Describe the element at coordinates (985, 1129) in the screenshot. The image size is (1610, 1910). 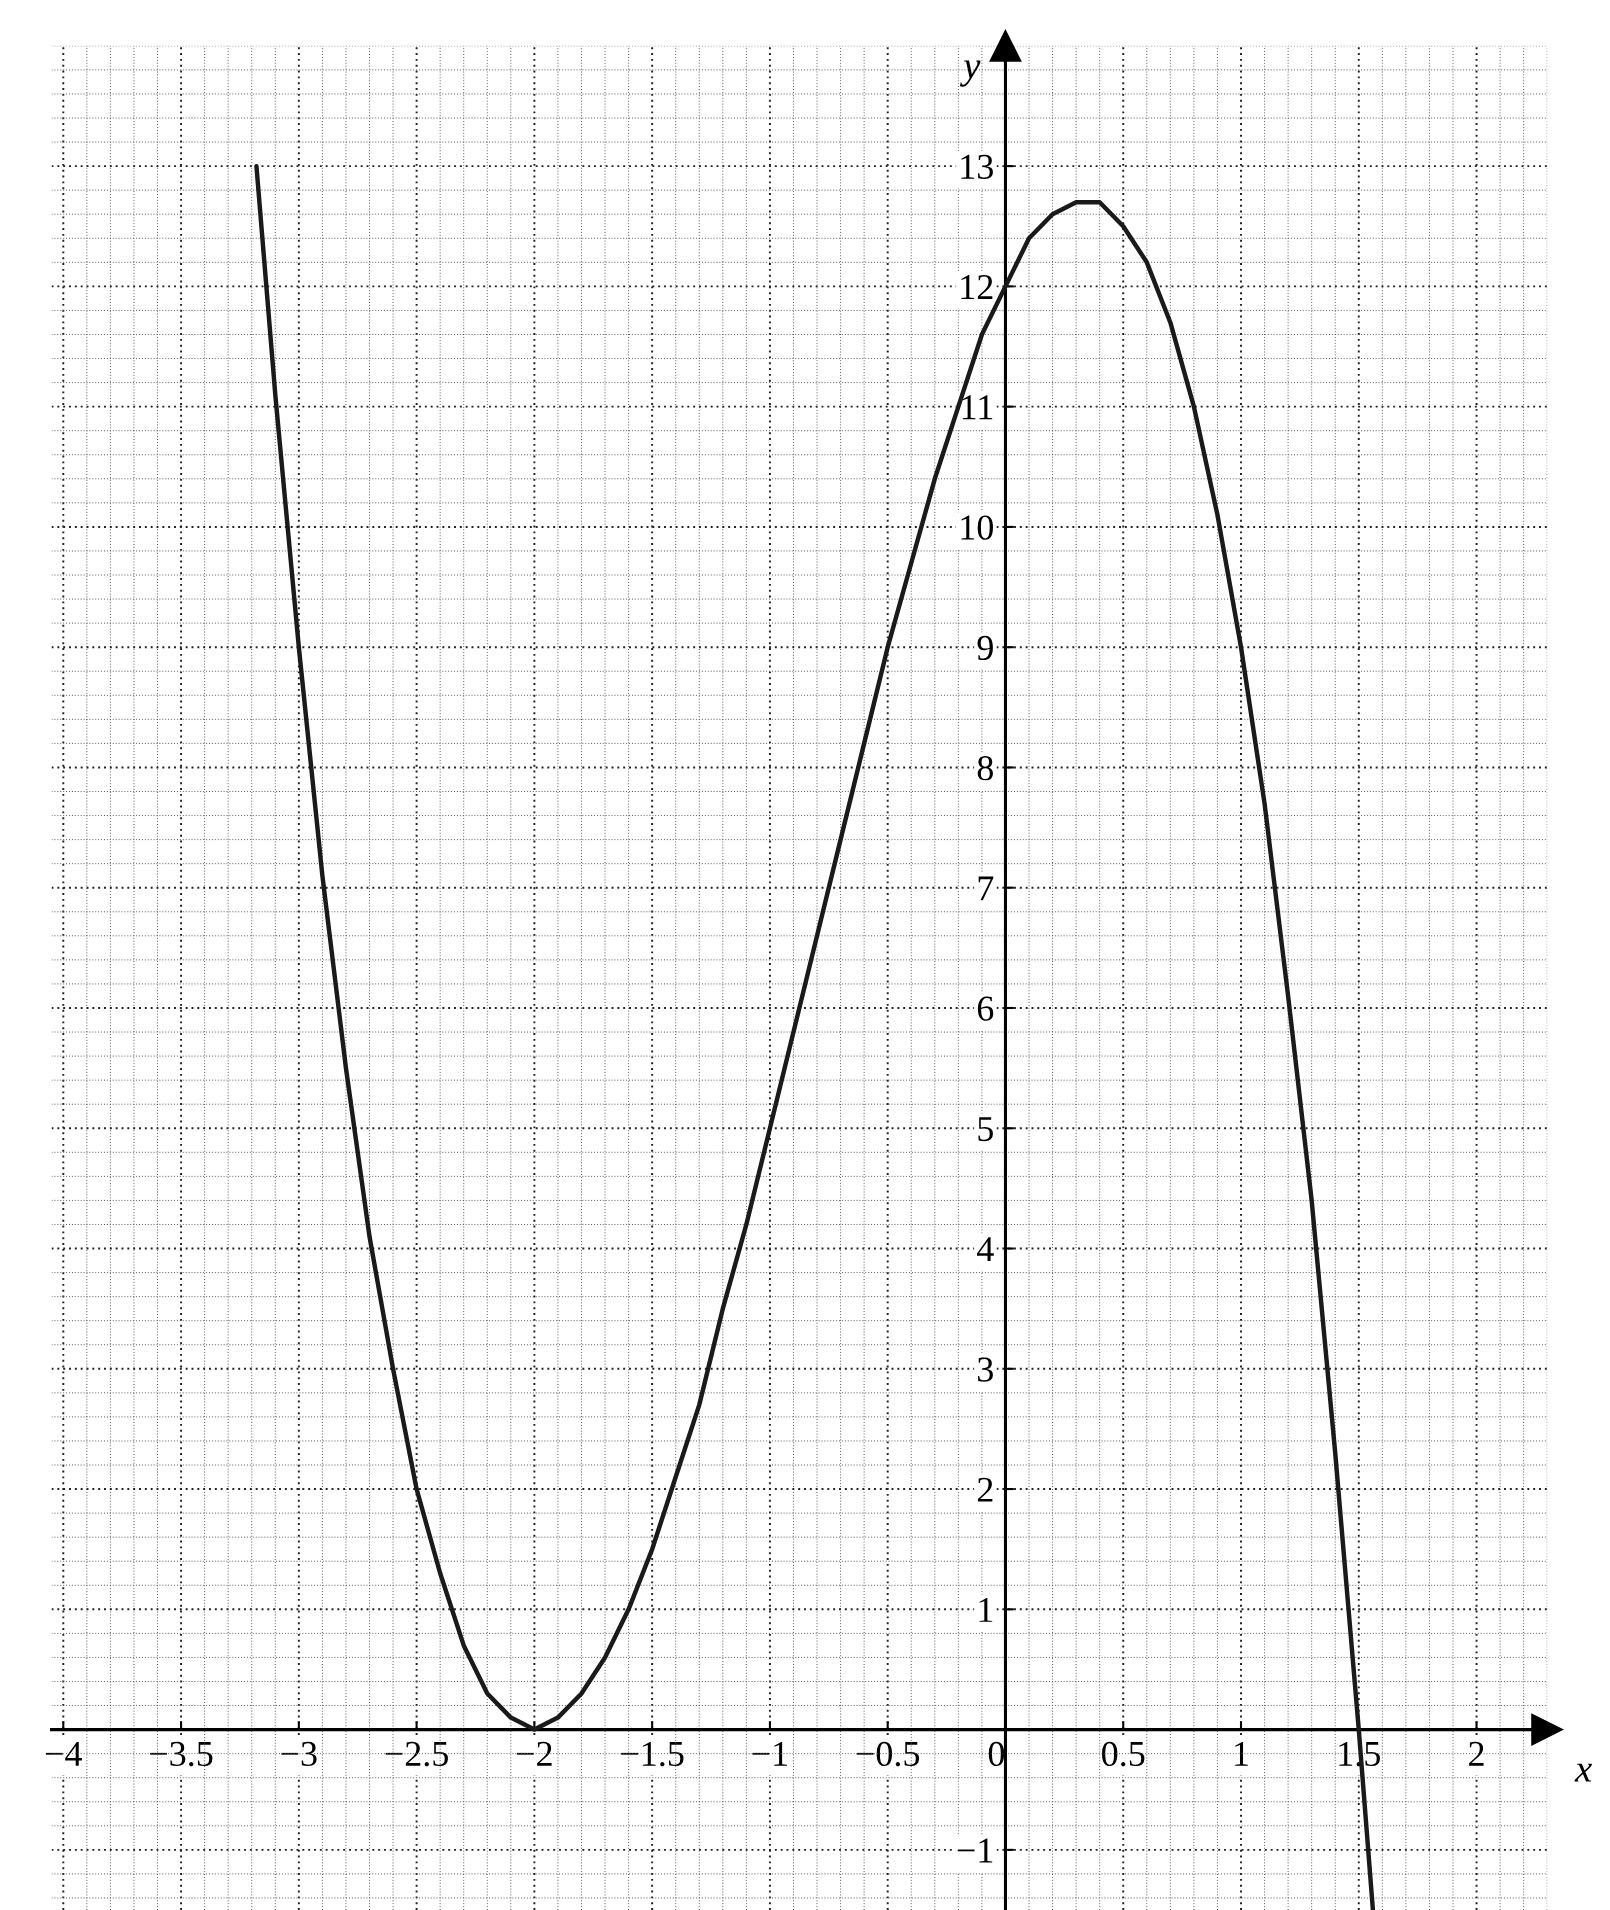
I see `y-tick-label: 5` at that location.